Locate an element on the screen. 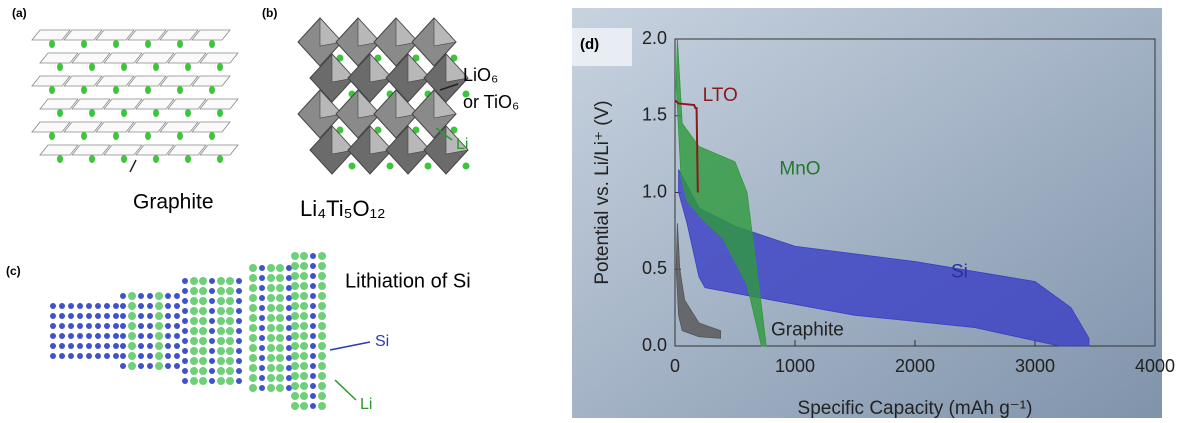  si-label: Si is located at coordinates (382, 341).